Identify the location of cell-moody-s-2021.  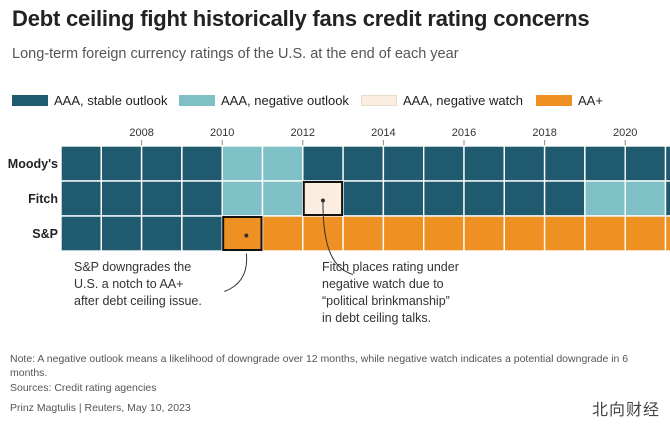
(645, 163).